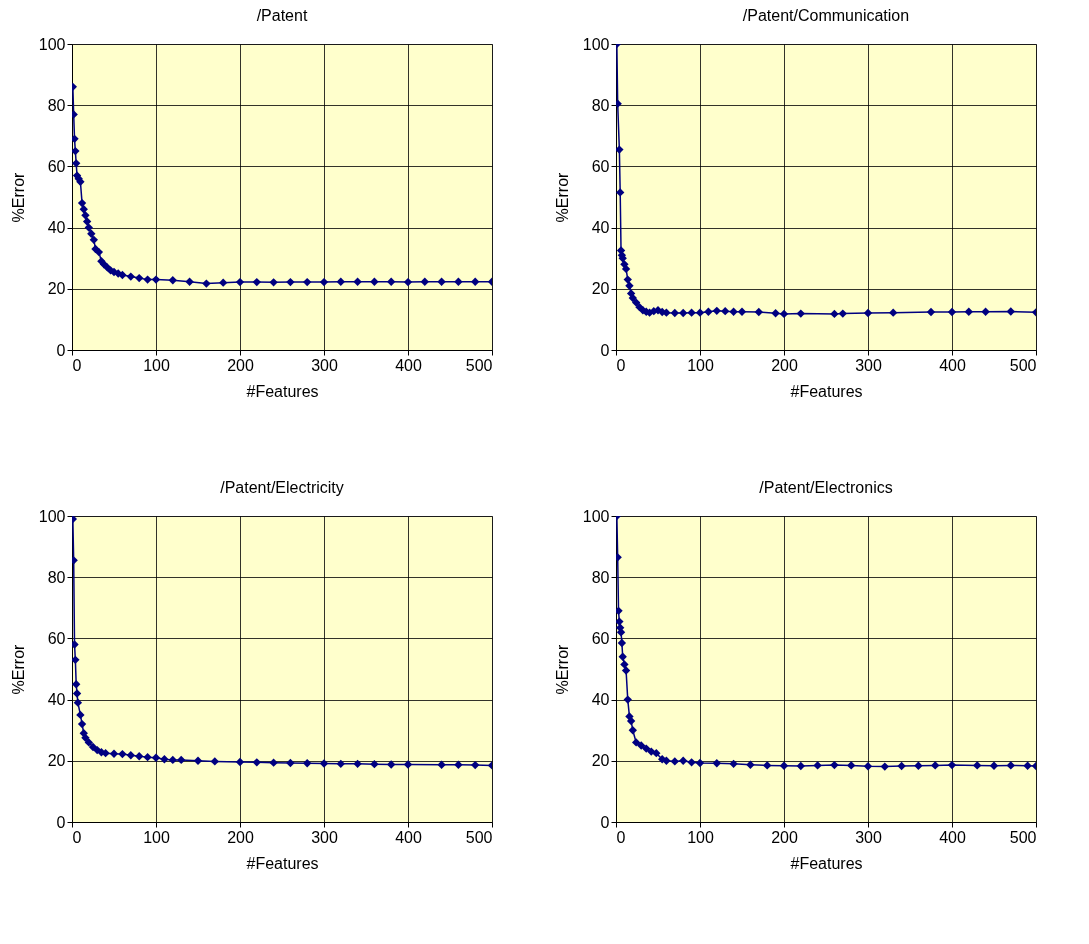 This screenshot has width=1089, height=944. What do you see at coordinates (282, 487) in the screenshot?
I see `chart-title: /Patent/Electricity` at bounding box center [282, 487].